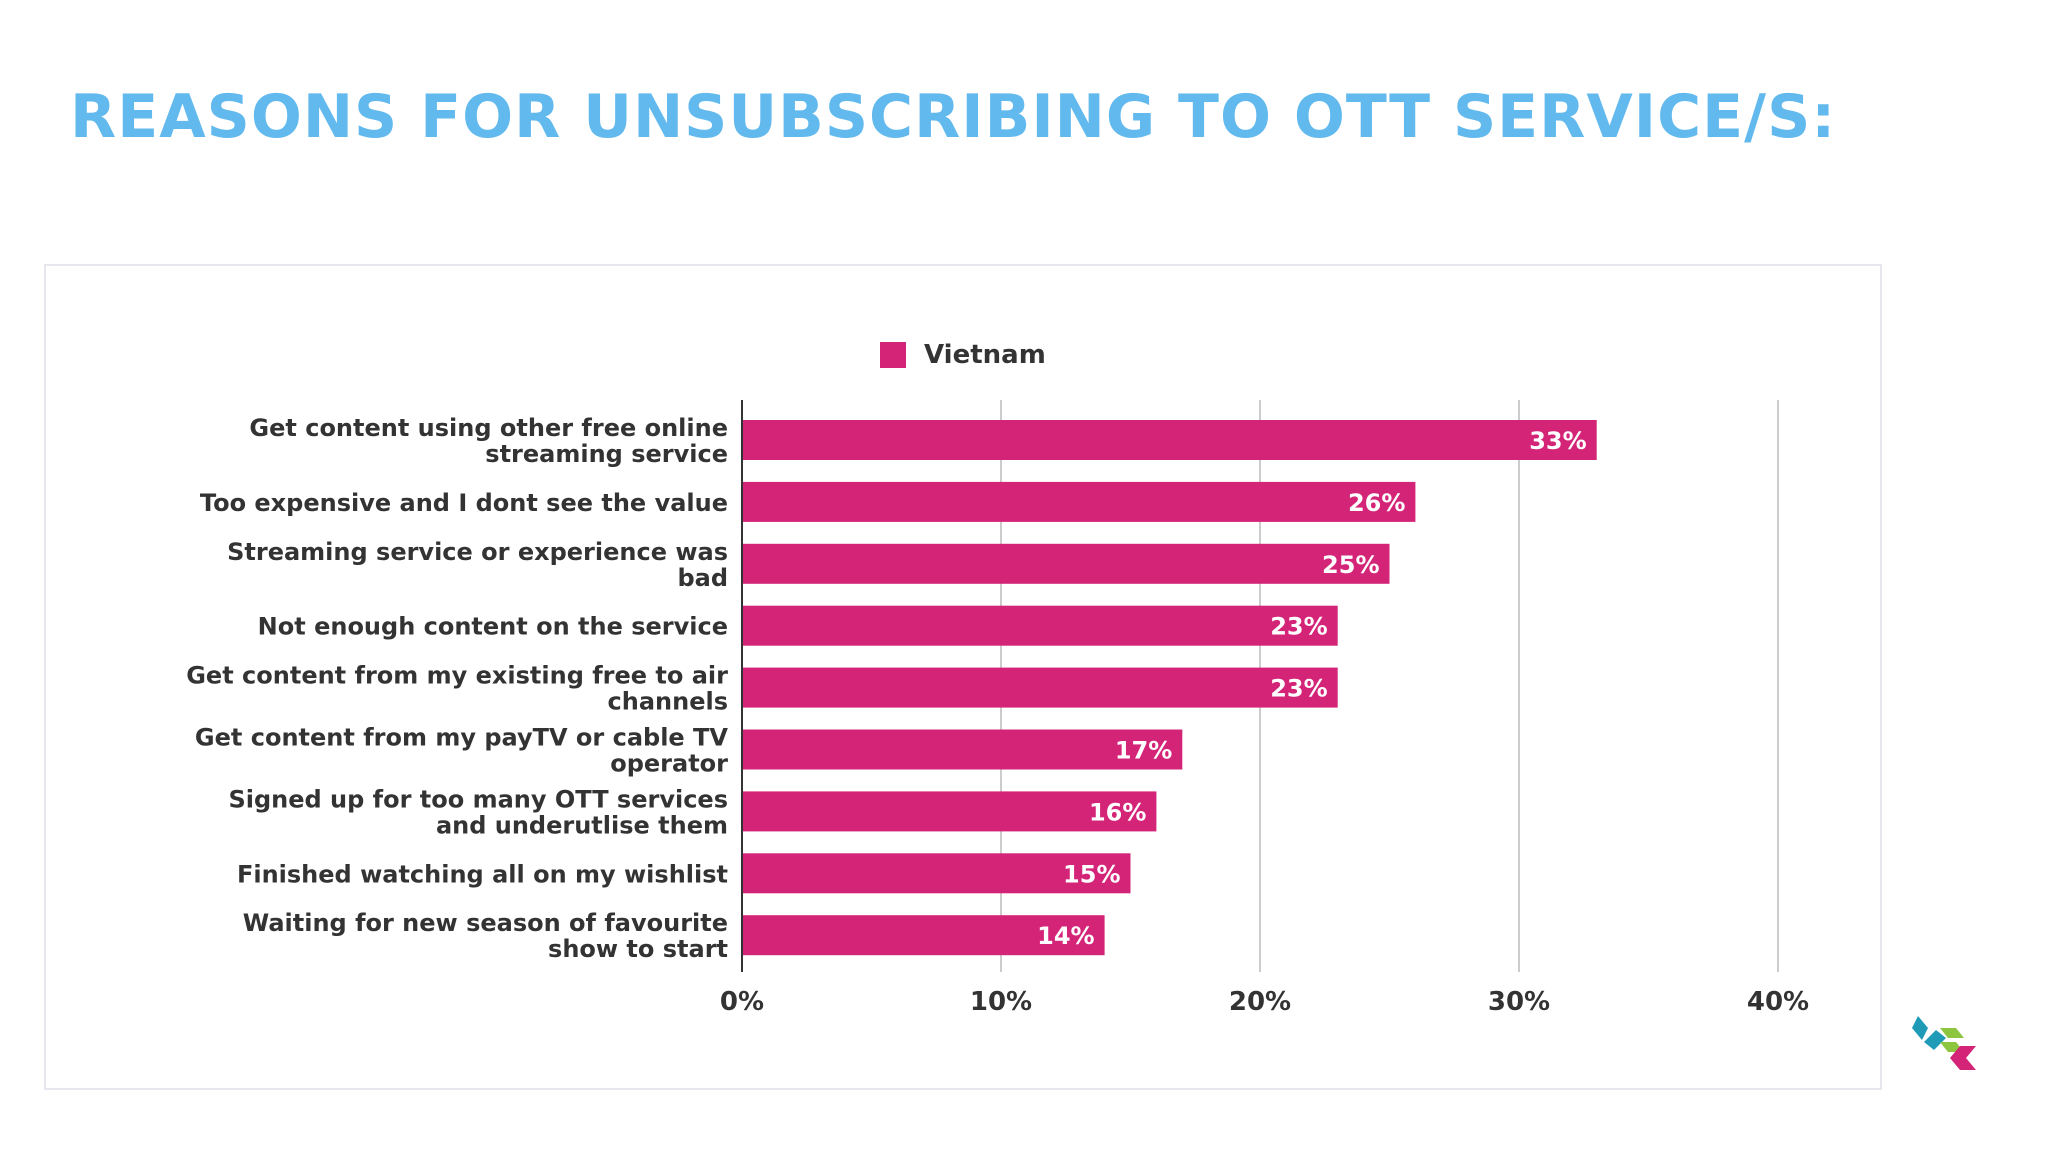 This screenshot has width=2048, height=1152. Describe the element at coordinates (1065, 936) in the screenshot. I see `data-label: 14%` at that location.